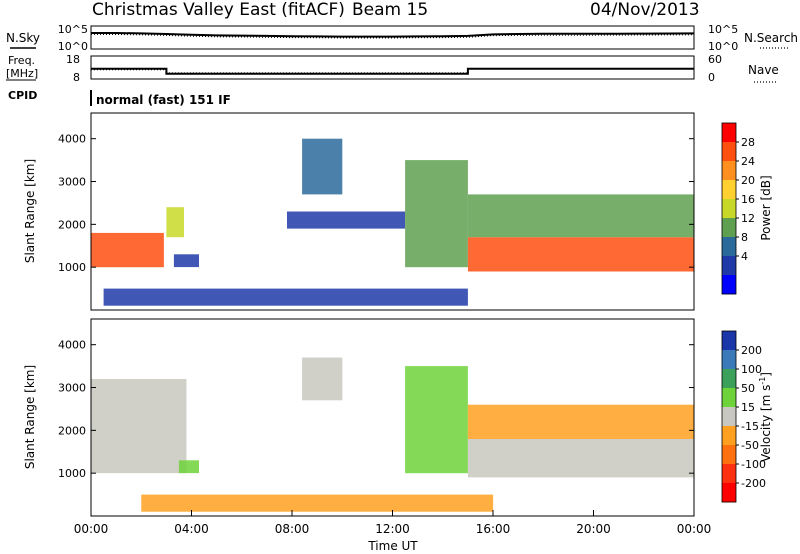  I want to click on date-label: 04/Nov/2013, so click(645, 10).